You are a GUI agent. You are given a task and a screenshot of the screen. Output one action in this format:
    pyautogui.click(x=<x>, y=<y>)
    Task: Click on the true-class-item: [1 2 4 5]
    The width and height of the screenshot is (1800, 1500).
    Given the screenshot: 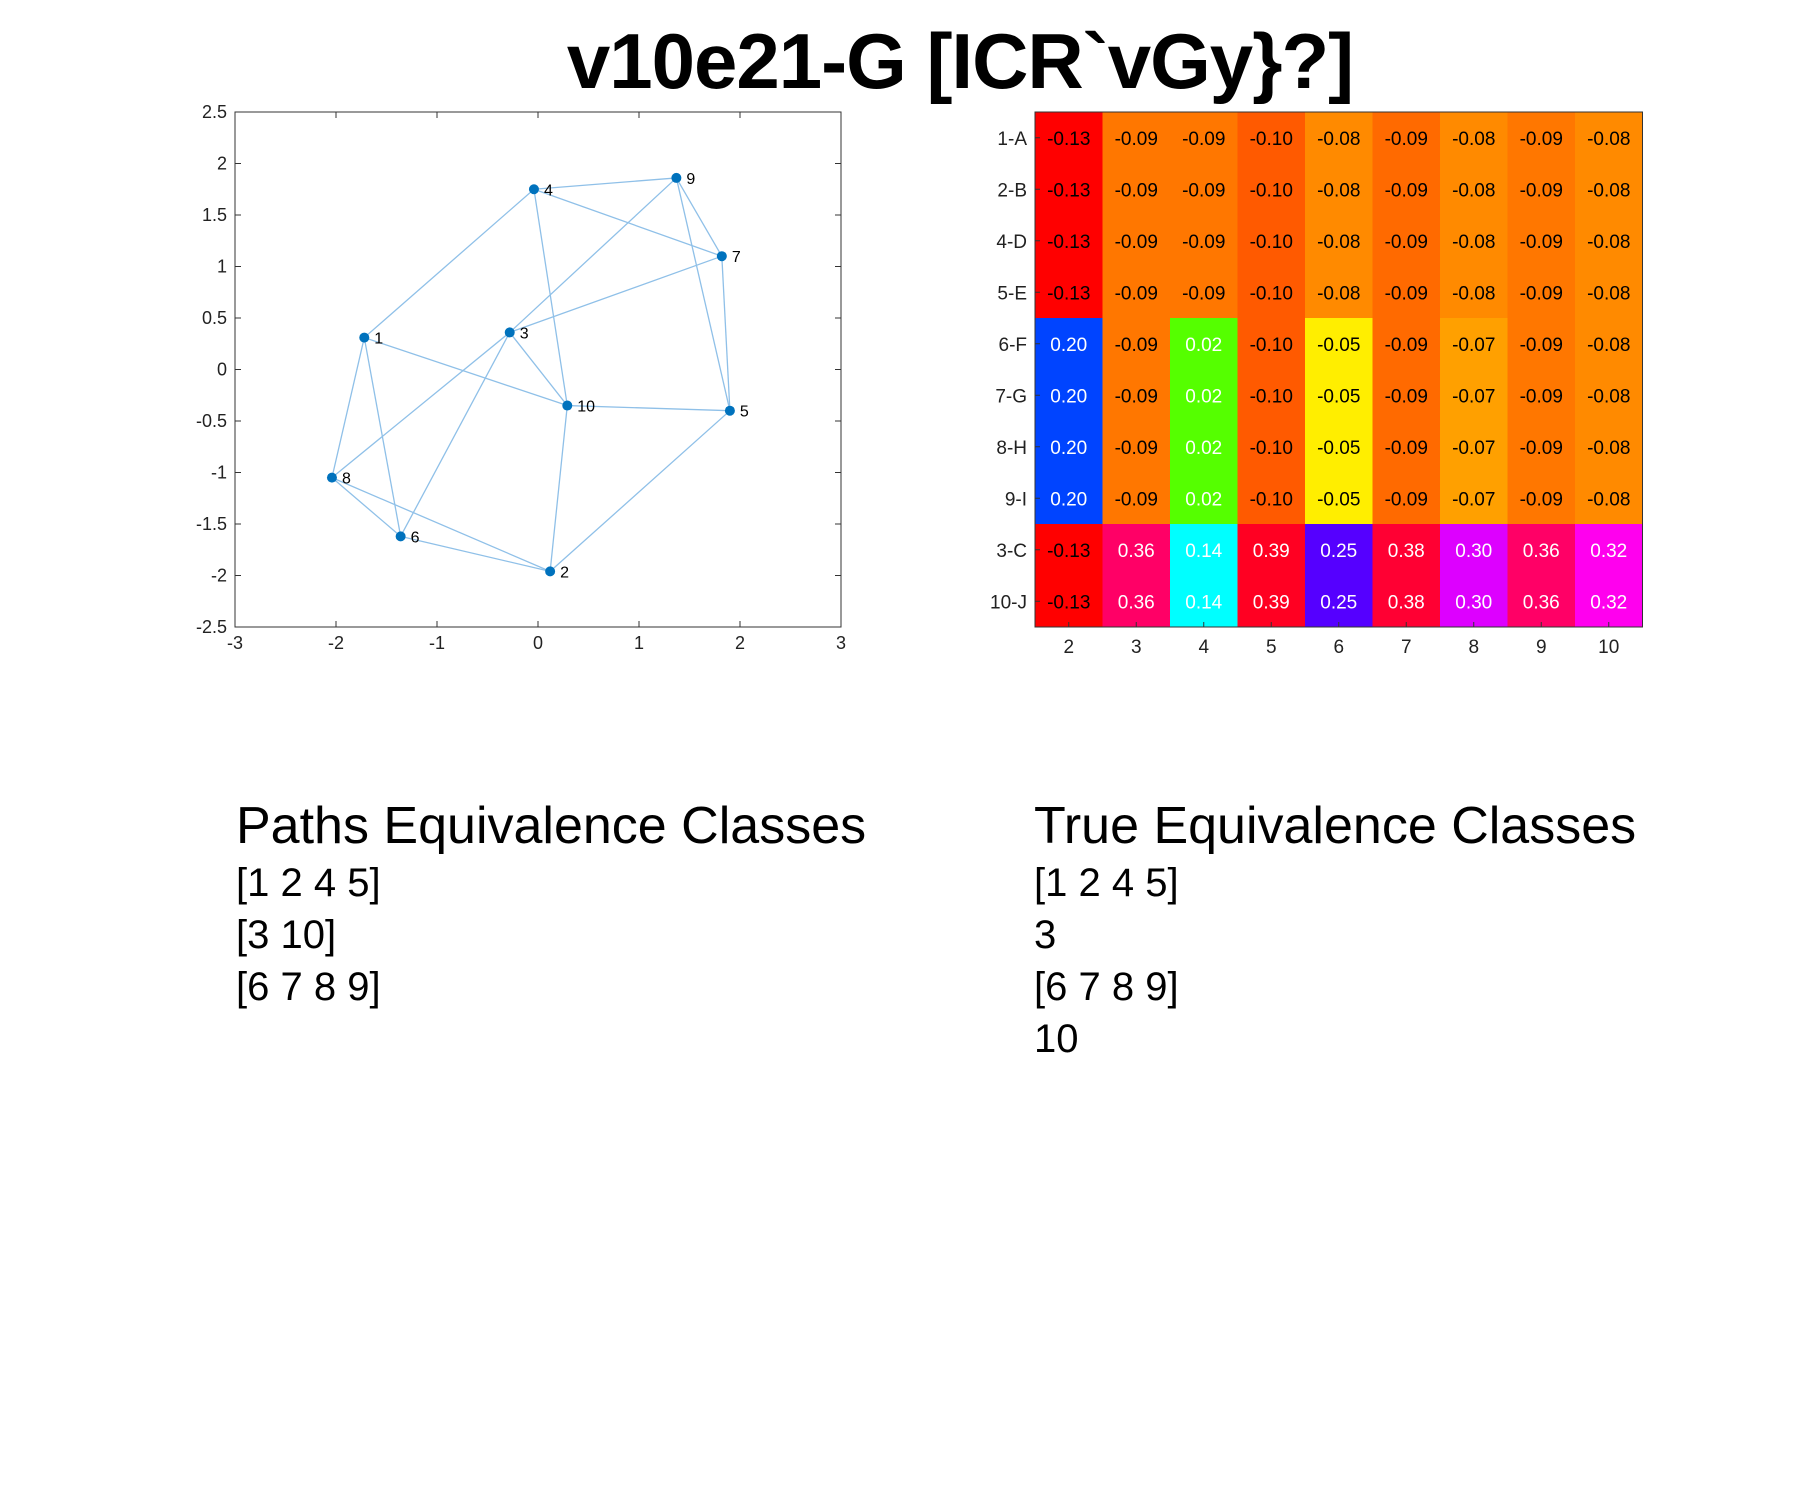 What is the action you would take?
    pyautogui.click(x=1106, y=883)
    